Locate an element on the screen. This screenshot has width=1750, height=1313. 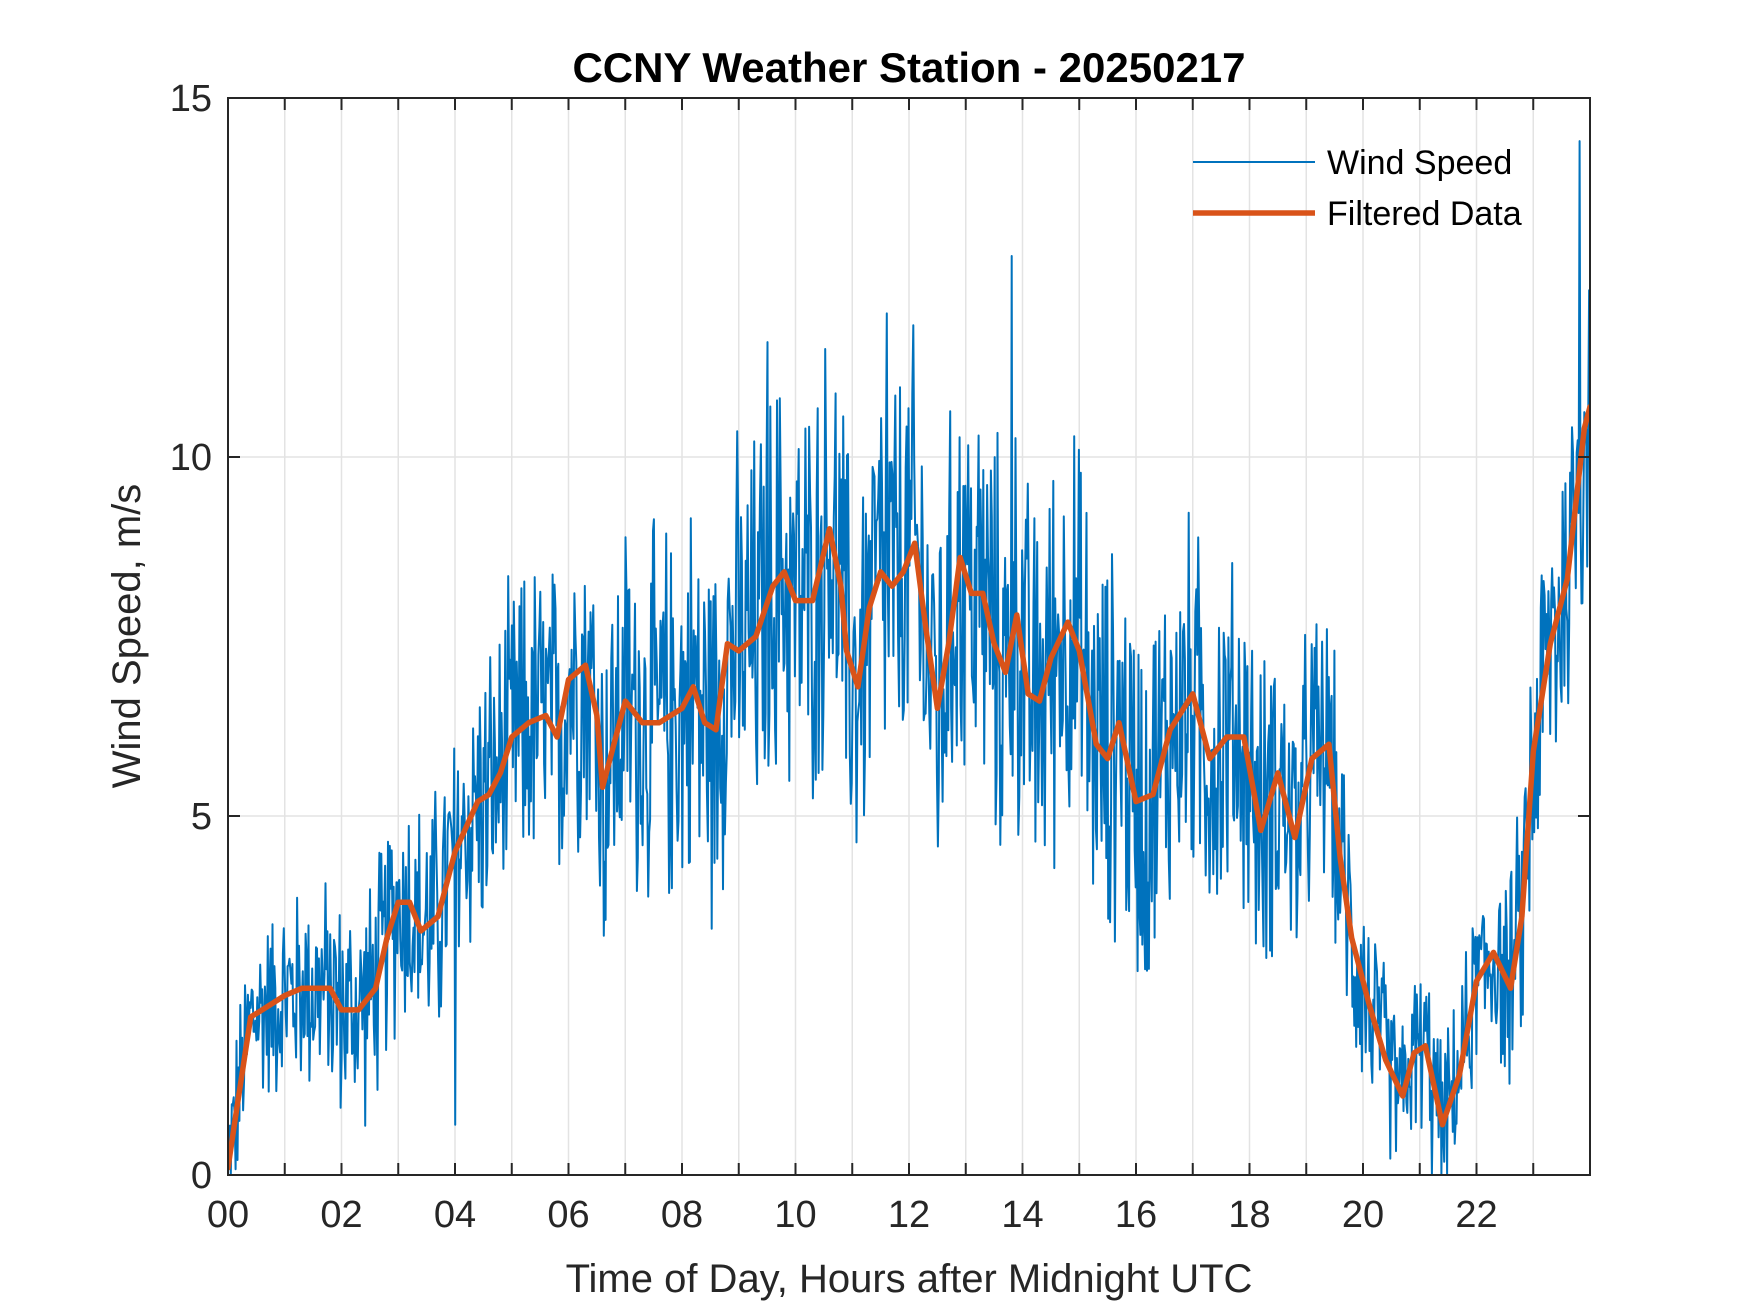
chart-title: CCNY Weather Station - 20250217 is located at coordinates (908, 67).